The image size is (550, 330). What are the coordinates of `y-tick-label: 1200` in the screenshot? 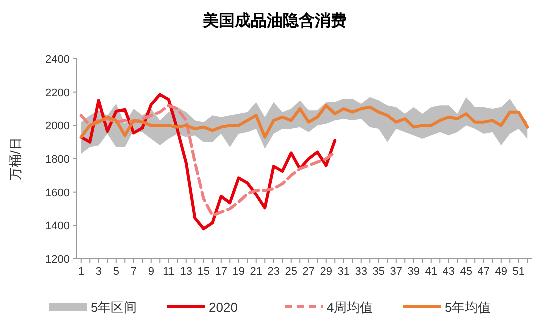 It's located at (58, 260).